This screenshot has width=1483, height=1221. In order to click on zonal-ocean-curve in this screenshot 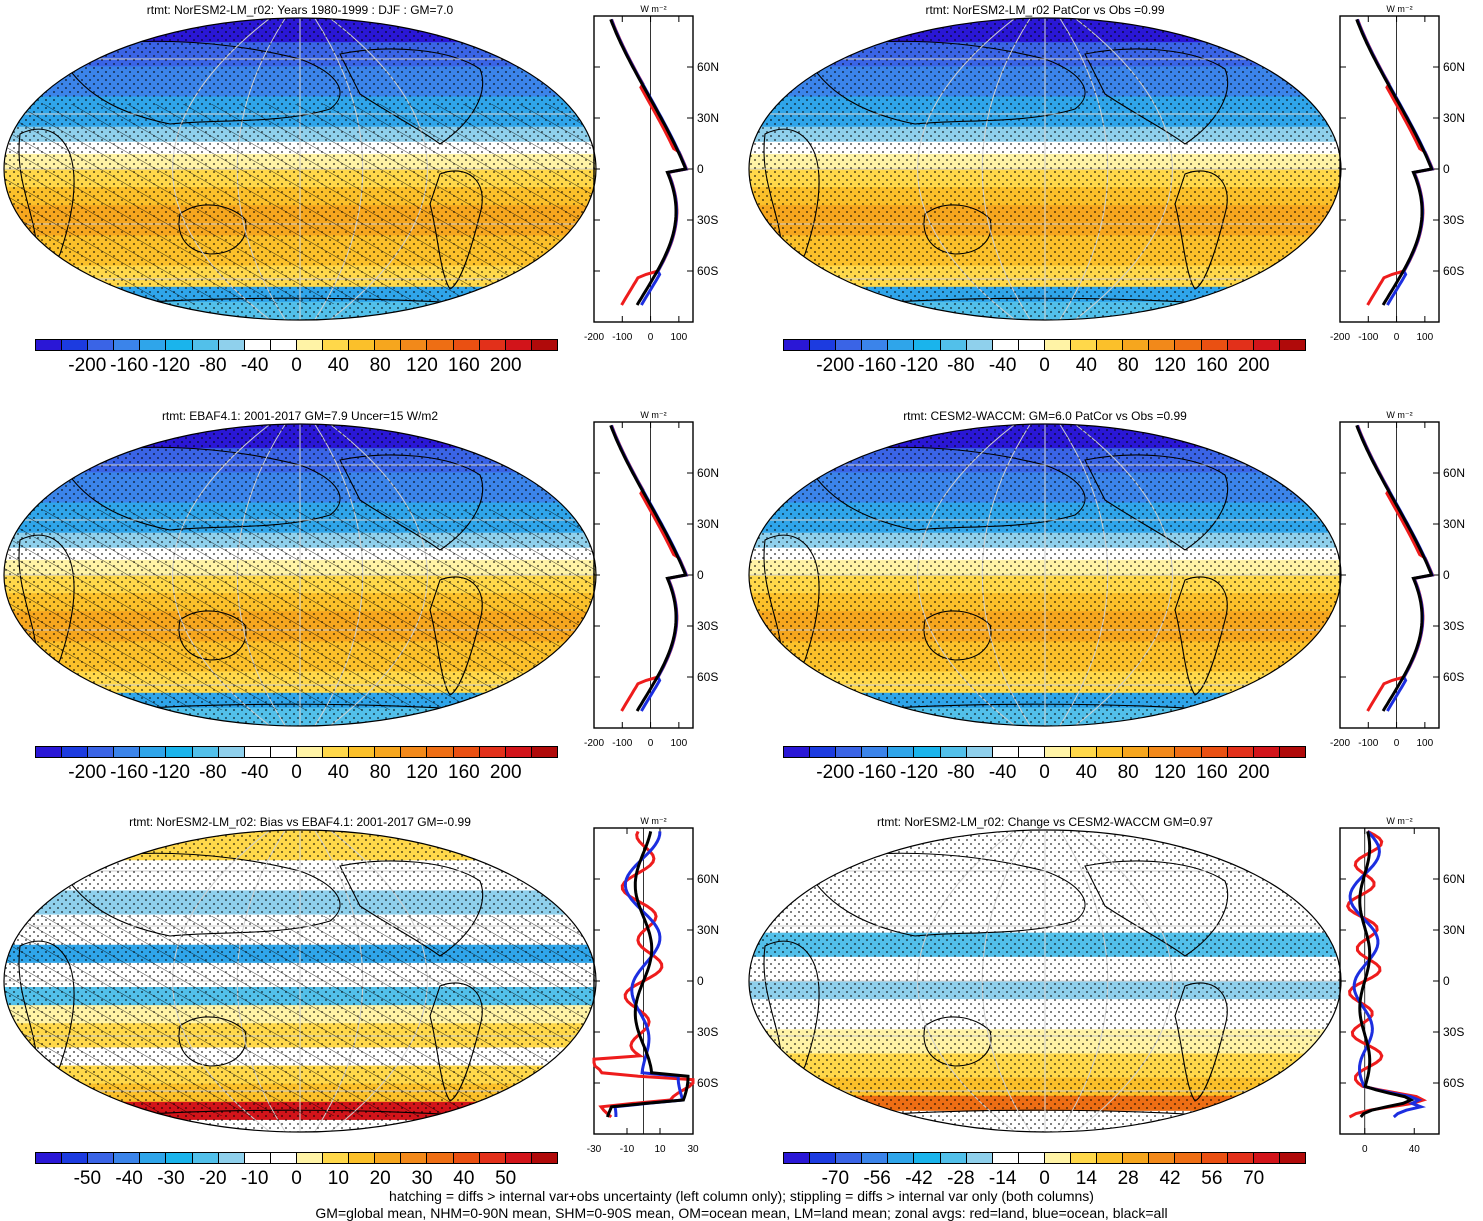, I will do `click(1395, 568)`.